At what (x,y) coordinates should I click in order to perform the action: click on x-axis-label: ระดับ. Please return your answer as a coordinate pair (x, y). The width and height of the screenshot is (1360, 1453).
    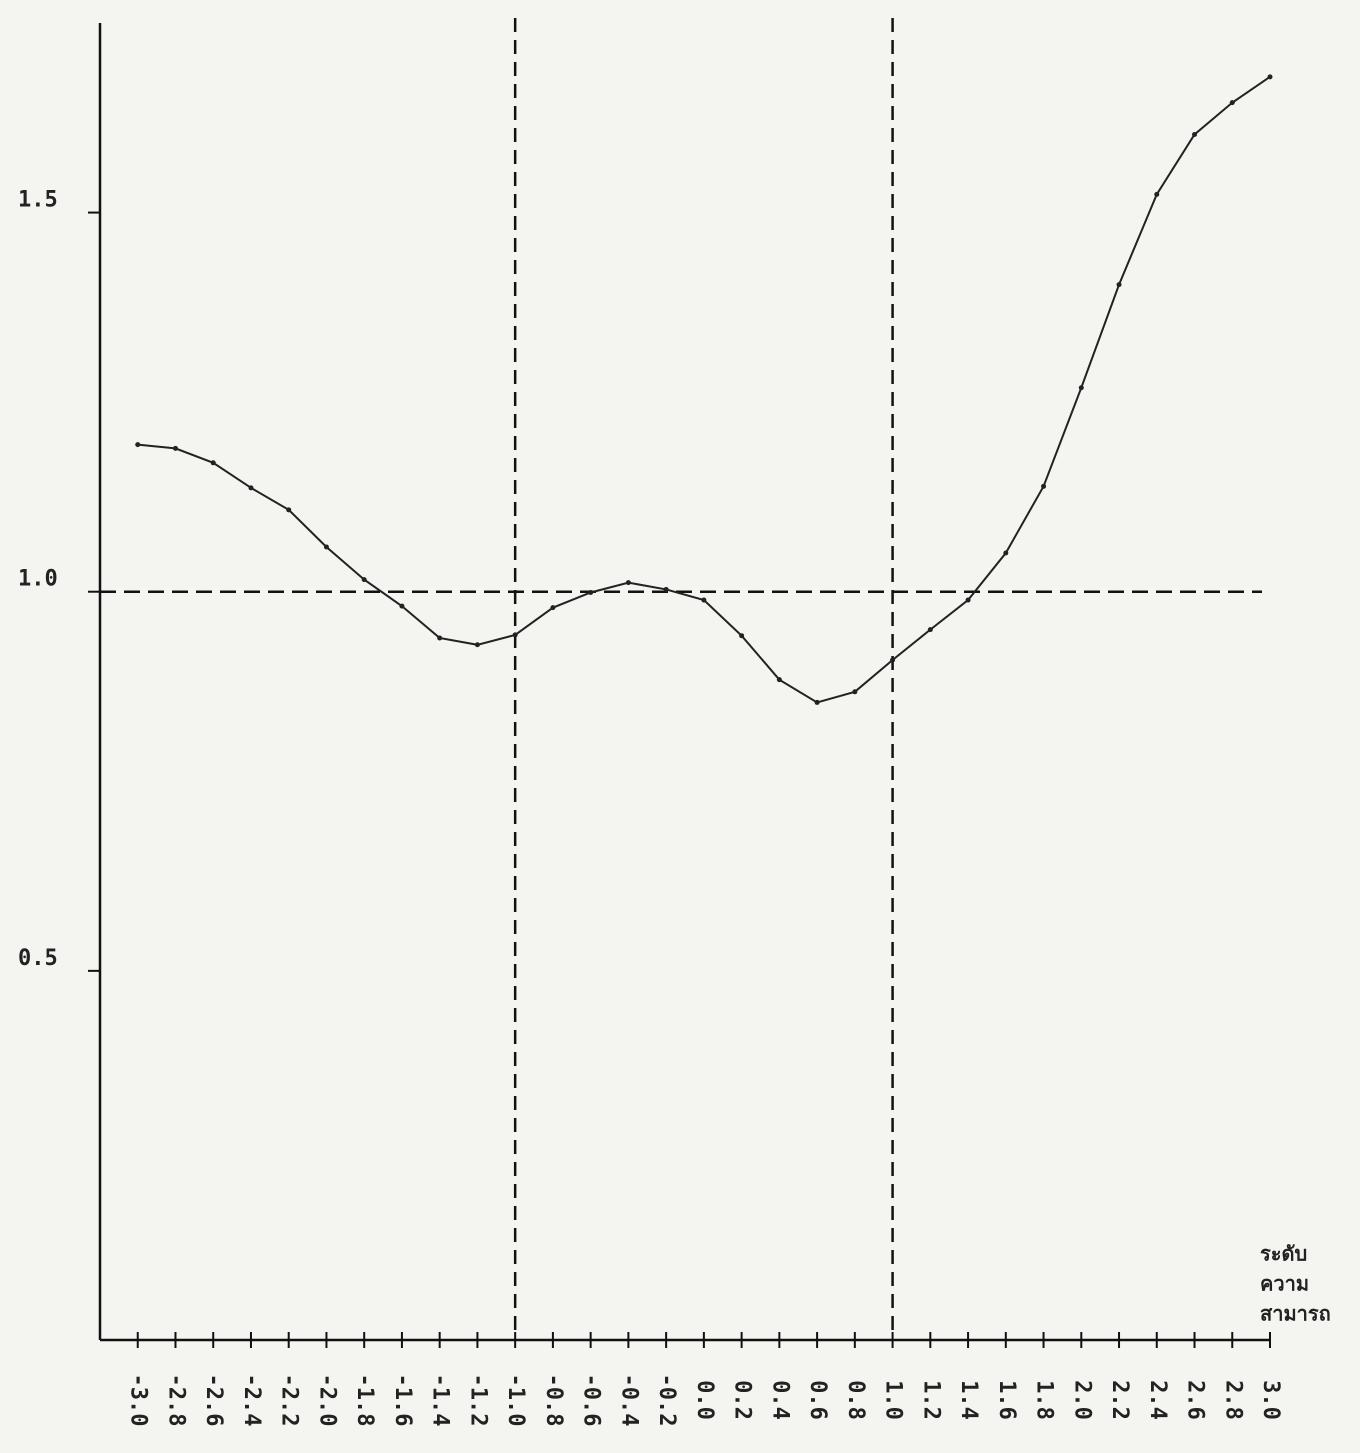
    Looking at the image, I should click on (1283, 1254).